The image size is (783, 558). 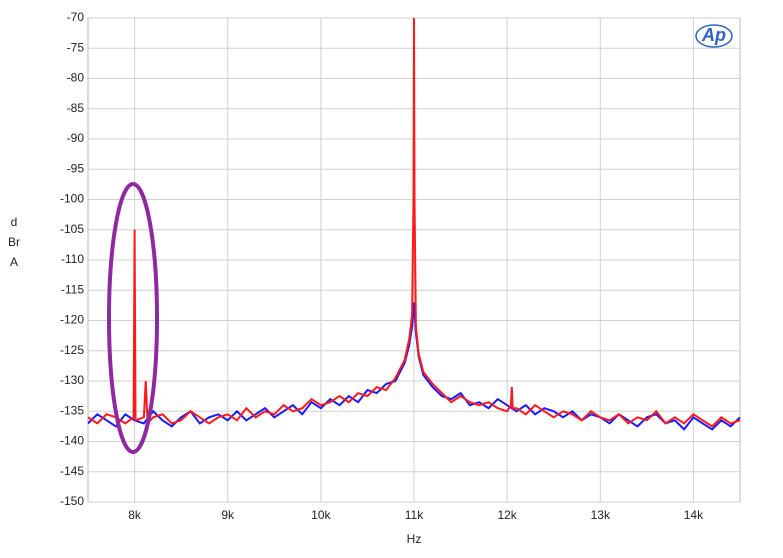 I want to click on x-tick-label: 8k, so click(x=135, y=515).